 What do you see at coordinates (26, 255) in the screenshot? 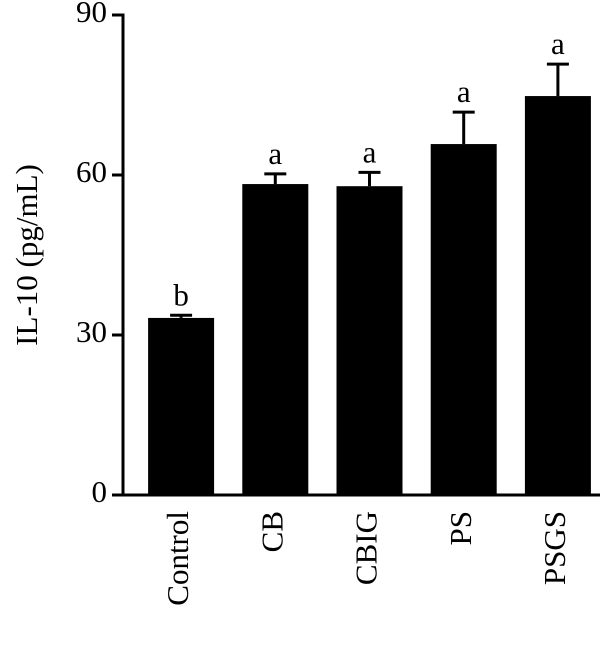
I see `y-axis-label: IL-10 (pg/mL)` at bounding box center [26, 255].